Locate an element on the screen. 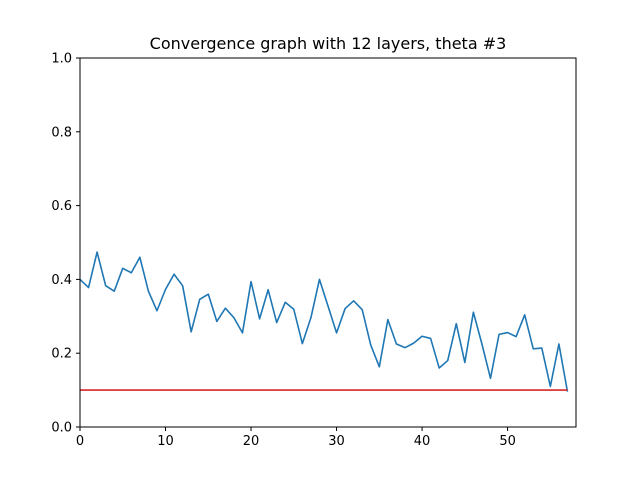  y-axis: 0.0 0.2 0.4 0.6 0.8 1.0 is located at coordinates (65, 244).